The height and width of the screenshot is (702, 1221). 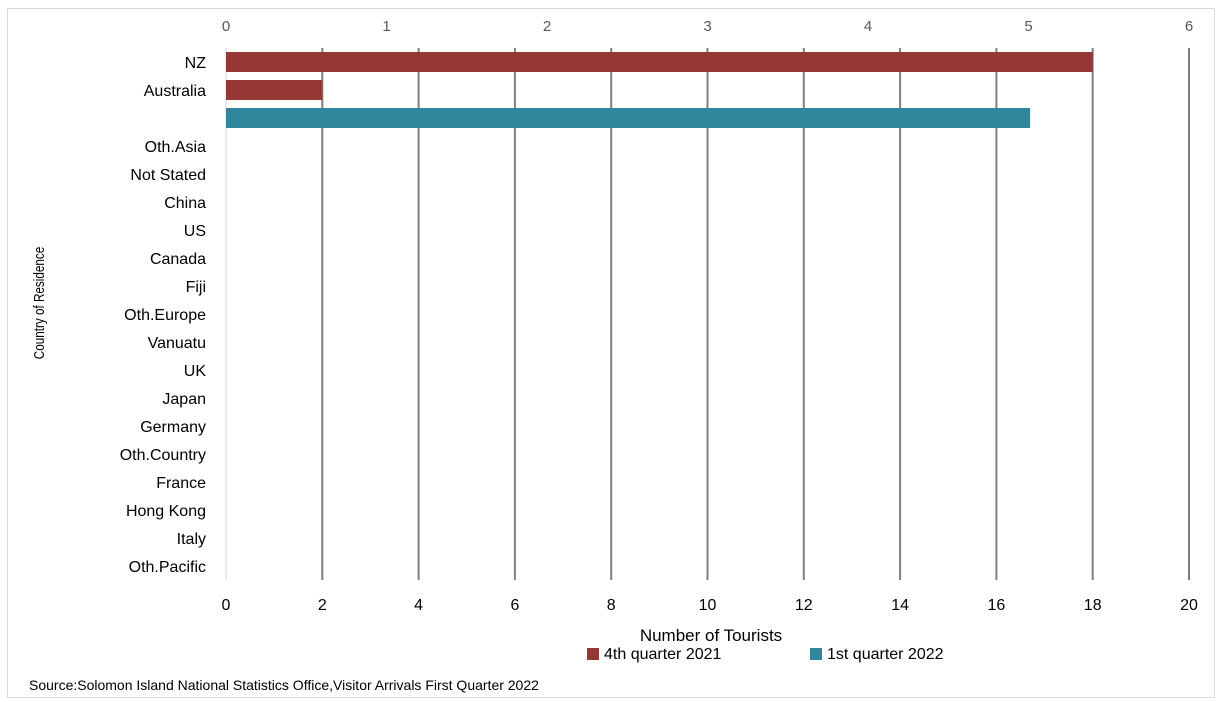 I want to click on x-tick-label-top: 0, so click(x=226, y=26).